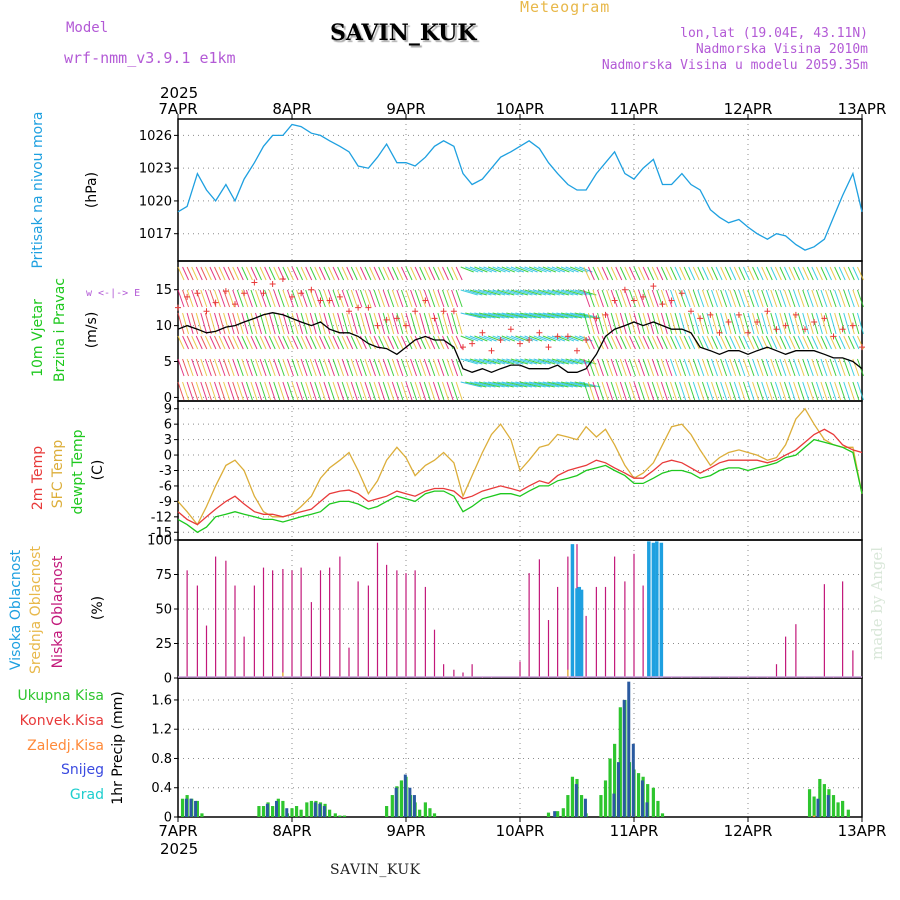 The image size is (900, 900). I want to click on y-tick-label: 100, so click(159, 541).